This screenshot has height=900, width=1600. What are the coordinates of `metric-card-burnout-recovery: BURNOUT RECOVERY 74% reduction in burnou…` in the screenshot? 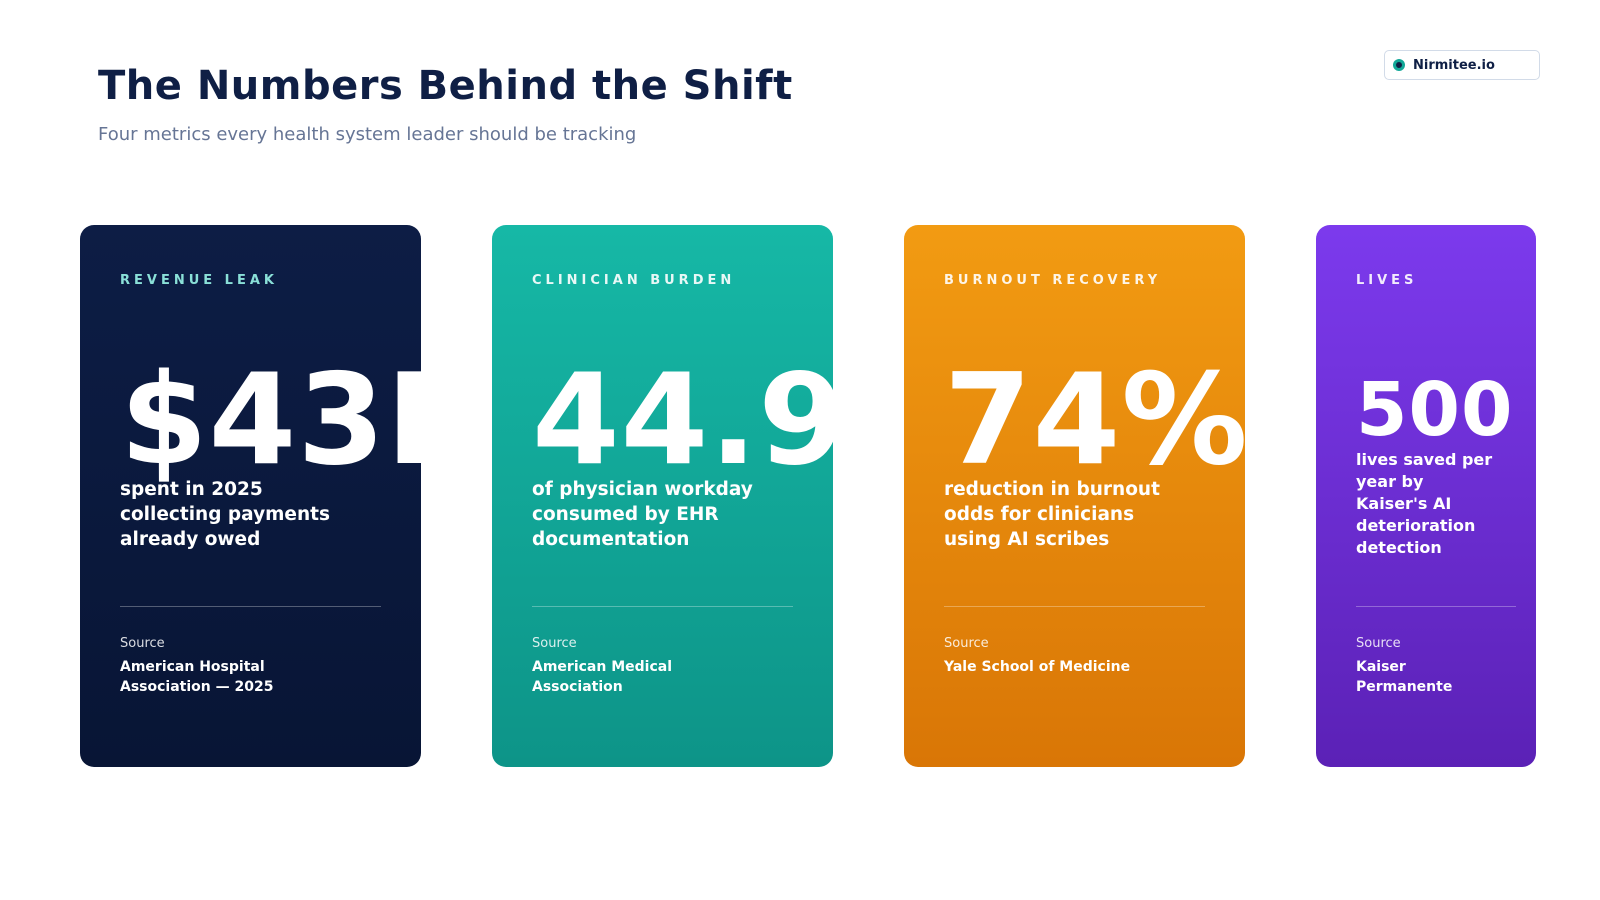 It's located at (1074, 496).